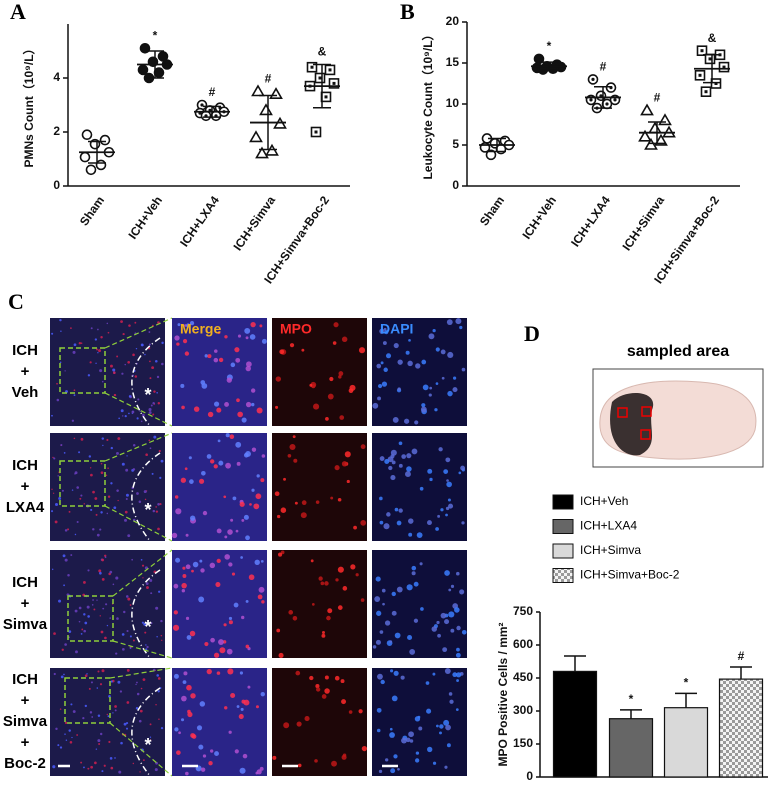 This screenshot has height=790, width=776. What do you see at coordinates (604, 501) in the screenshot?
I see `legend-label: ICH+Veh` at bounding box center [604, 501].